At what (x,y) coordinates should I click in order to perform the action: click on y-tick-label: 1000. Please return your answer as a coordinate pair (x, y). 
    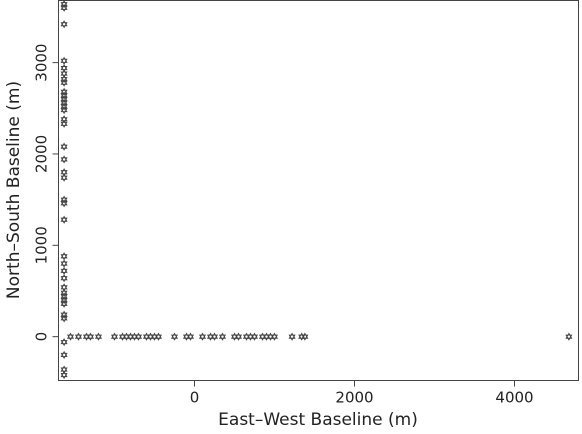
    Looking at the image, I should click on (42, 245).